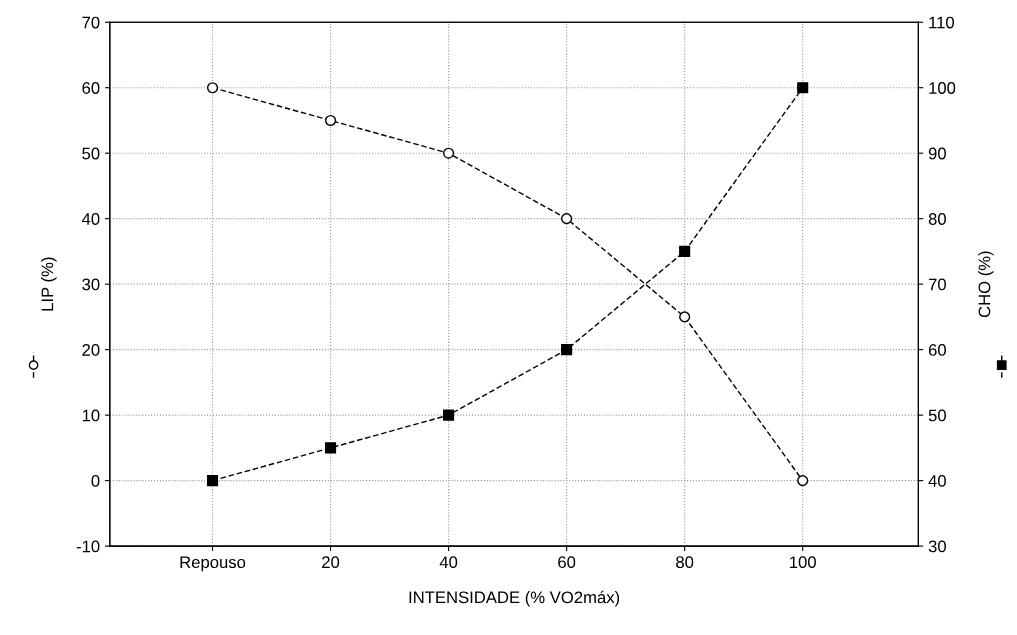 The width and height of the screenshot is (1017, 635). Describe the element at coordinates (941, 22) in the screenshot. I see `y2-tick-label: 110` at that location.